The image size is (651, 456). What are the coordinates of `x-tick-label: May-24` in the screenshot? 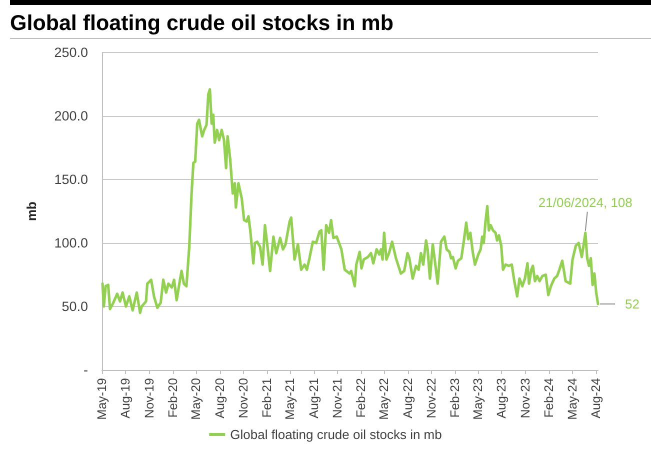 It's located at (572, 399).